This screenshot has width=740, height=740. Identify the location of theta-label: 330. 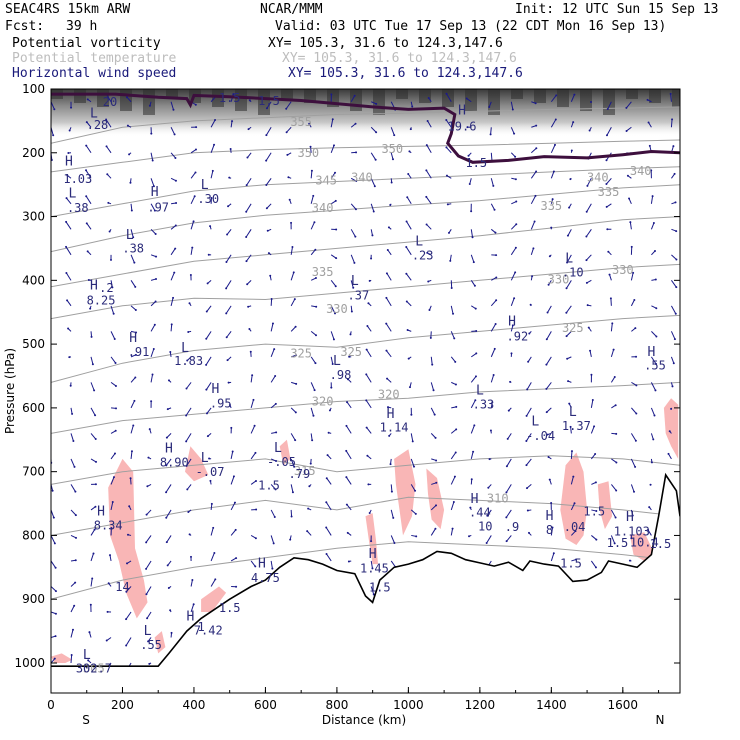
(337, 309).